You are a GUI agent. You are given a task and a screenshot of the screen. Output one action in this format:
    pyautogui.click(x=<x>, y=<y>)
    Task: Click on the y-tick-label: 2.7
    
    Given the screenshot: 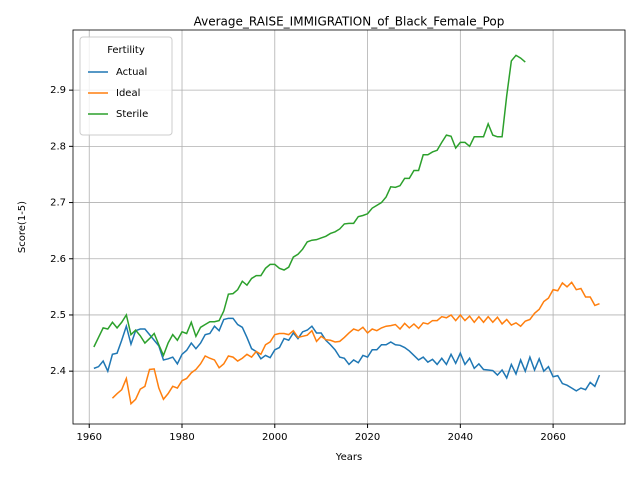 What is the action you would take?
    pyautogui.click(x=58, y=203)
    